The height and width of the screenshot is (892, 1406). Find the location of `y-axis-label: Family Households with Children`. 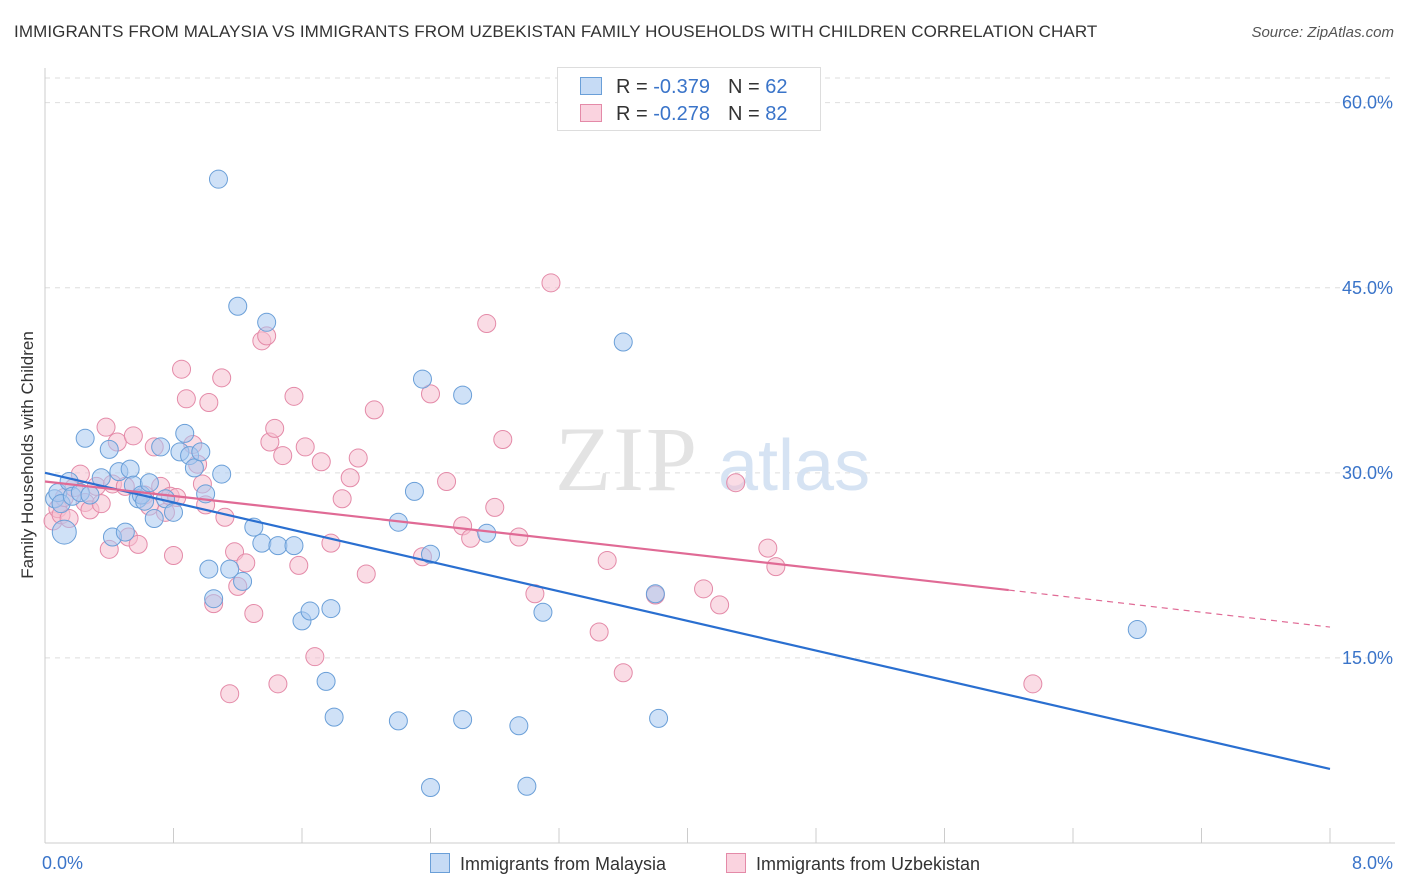

y-axis-label: Family Households with Children is located at coordinates (27, 455).